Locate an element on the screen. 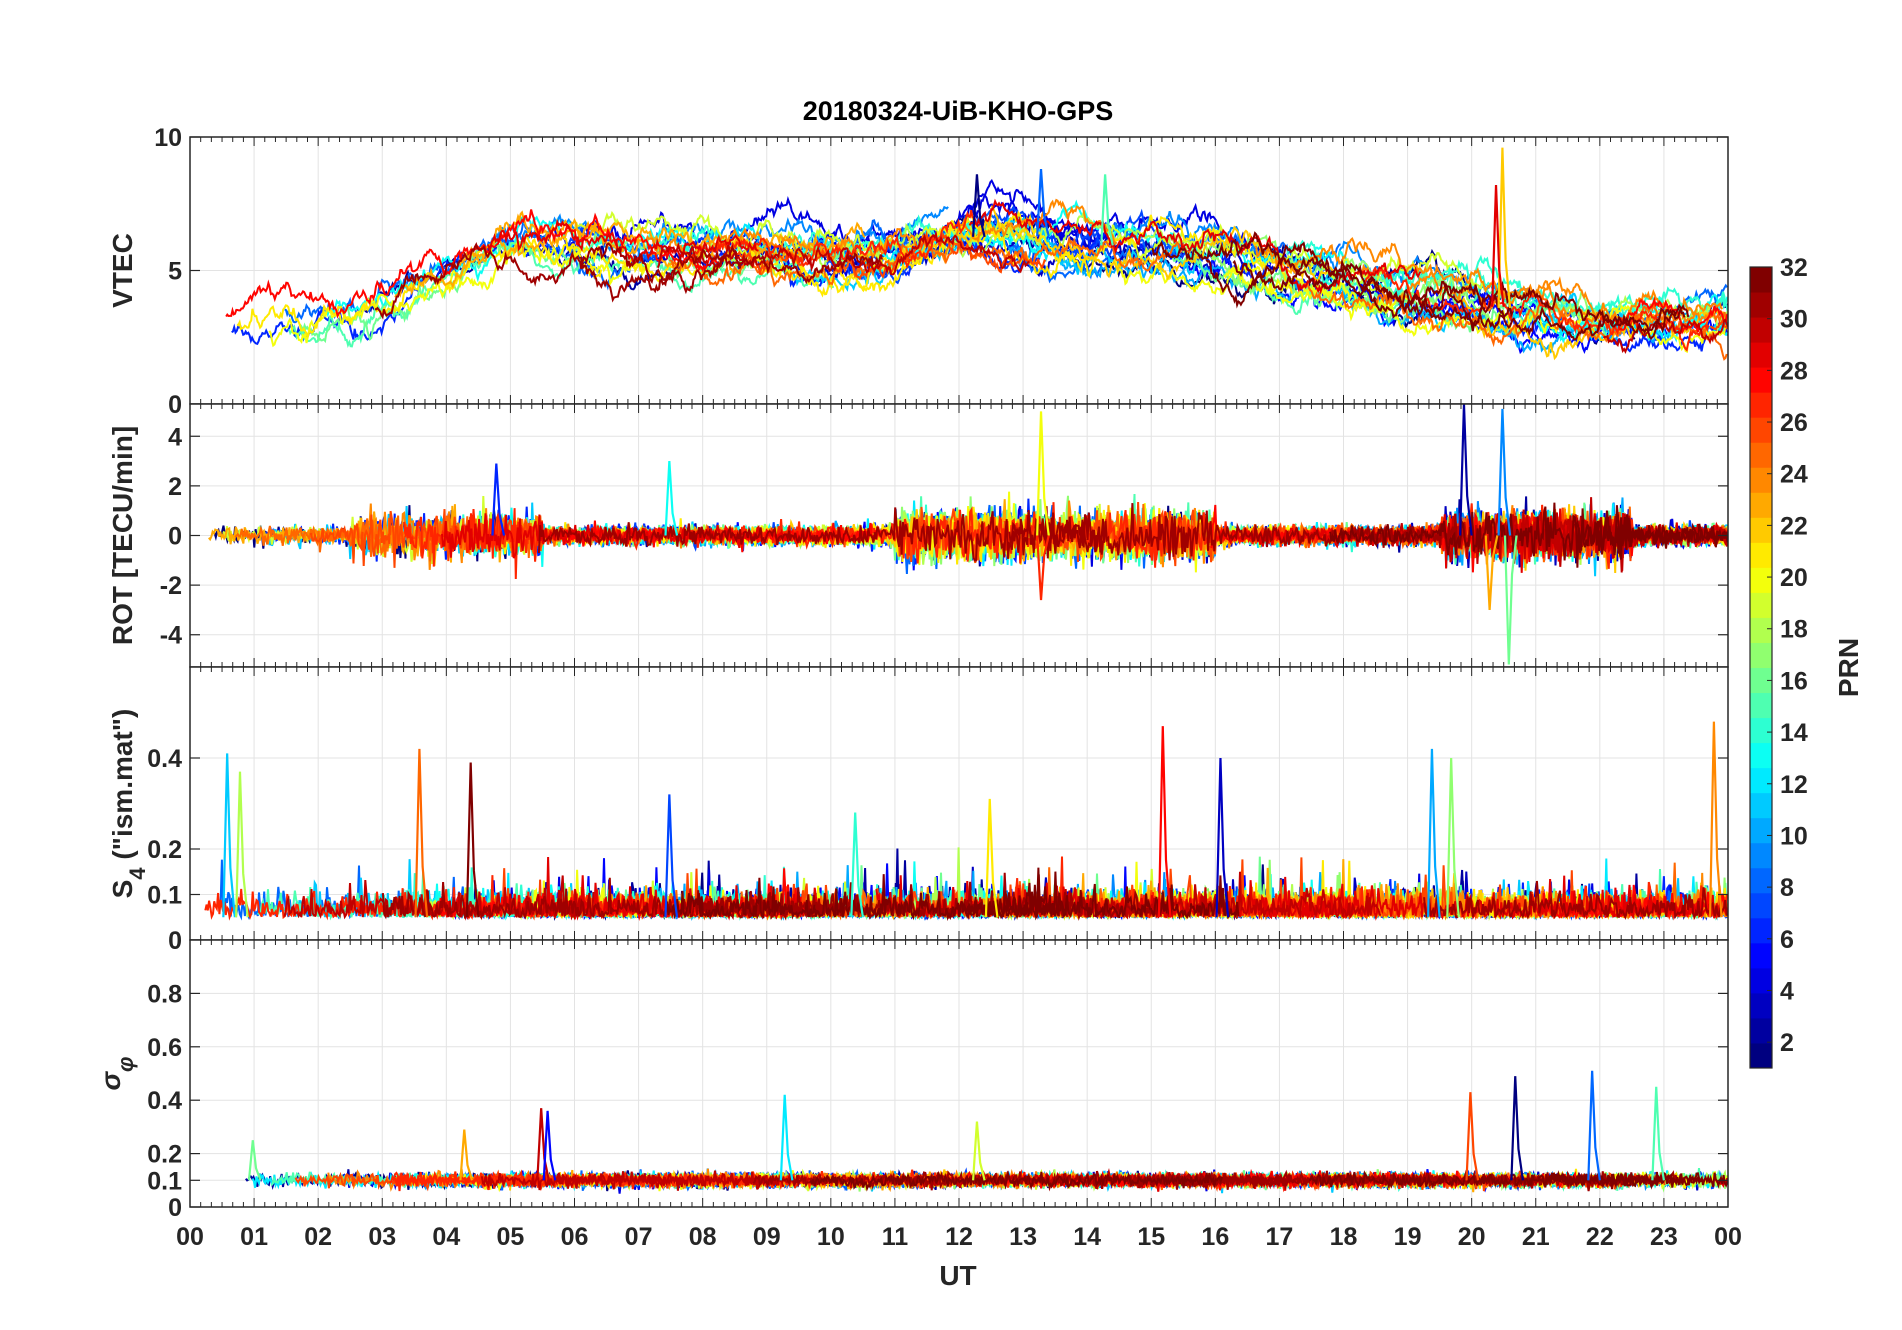 This screenshot has width=1902, height=1330. x-tick-label: 11 is located at coordinates (895, 1237).